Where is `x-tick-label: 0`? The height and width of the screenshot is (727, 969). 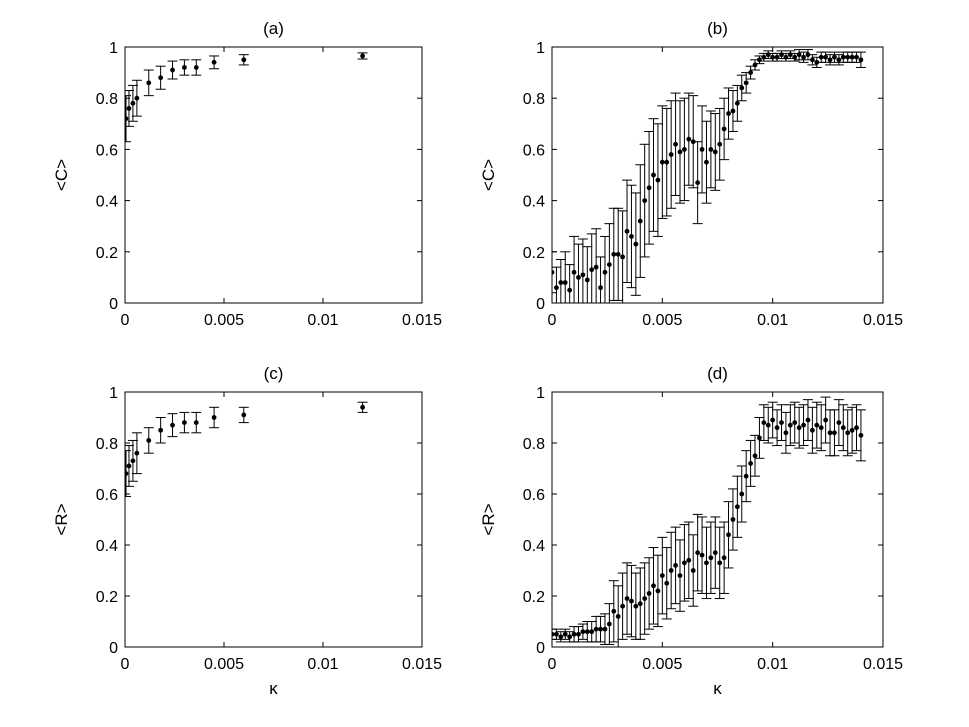
x-tick-label: 0 is located at coordinates (552, 320).